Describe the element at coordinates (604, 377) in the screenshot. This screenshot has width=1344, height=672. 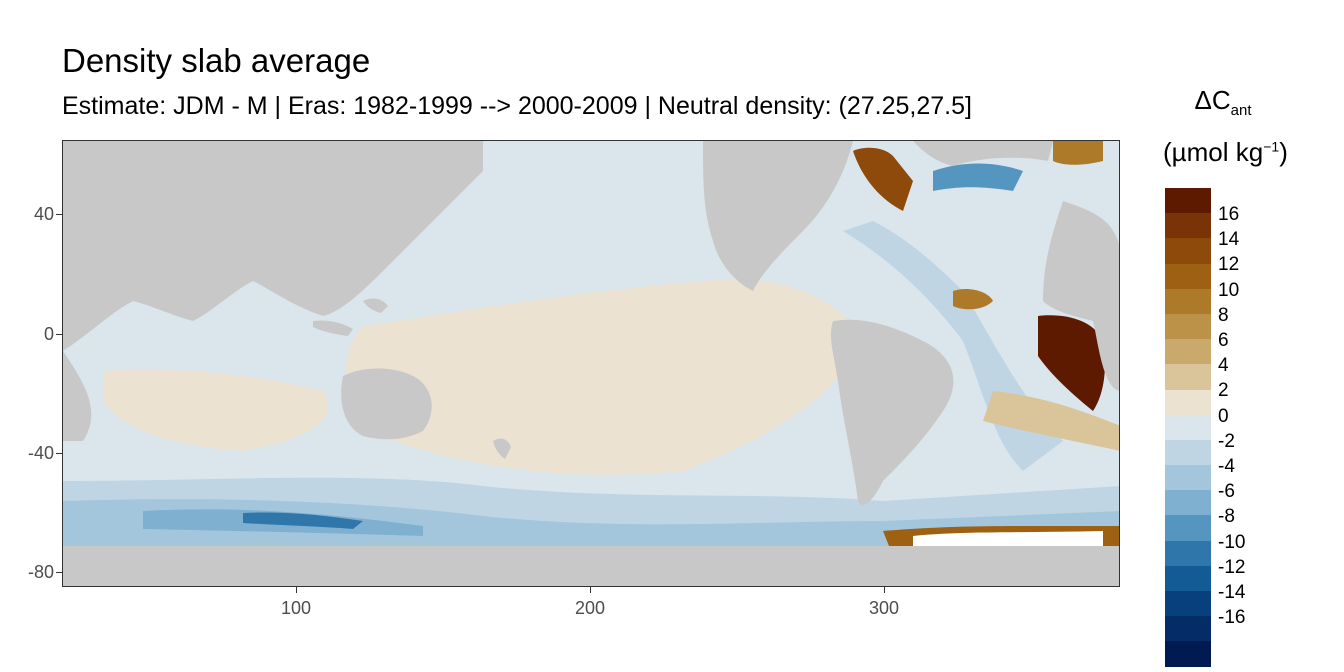
I see `pacific-positive-region` at that location.